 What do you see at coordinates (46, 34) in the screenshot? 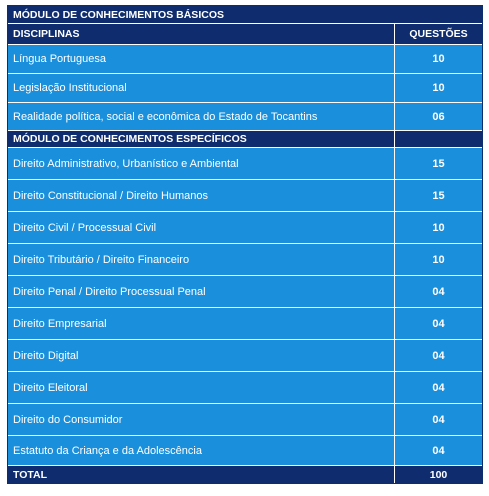
I see `header-disciplinas: DISCIPLINAS` at bounding box center [46, 34].